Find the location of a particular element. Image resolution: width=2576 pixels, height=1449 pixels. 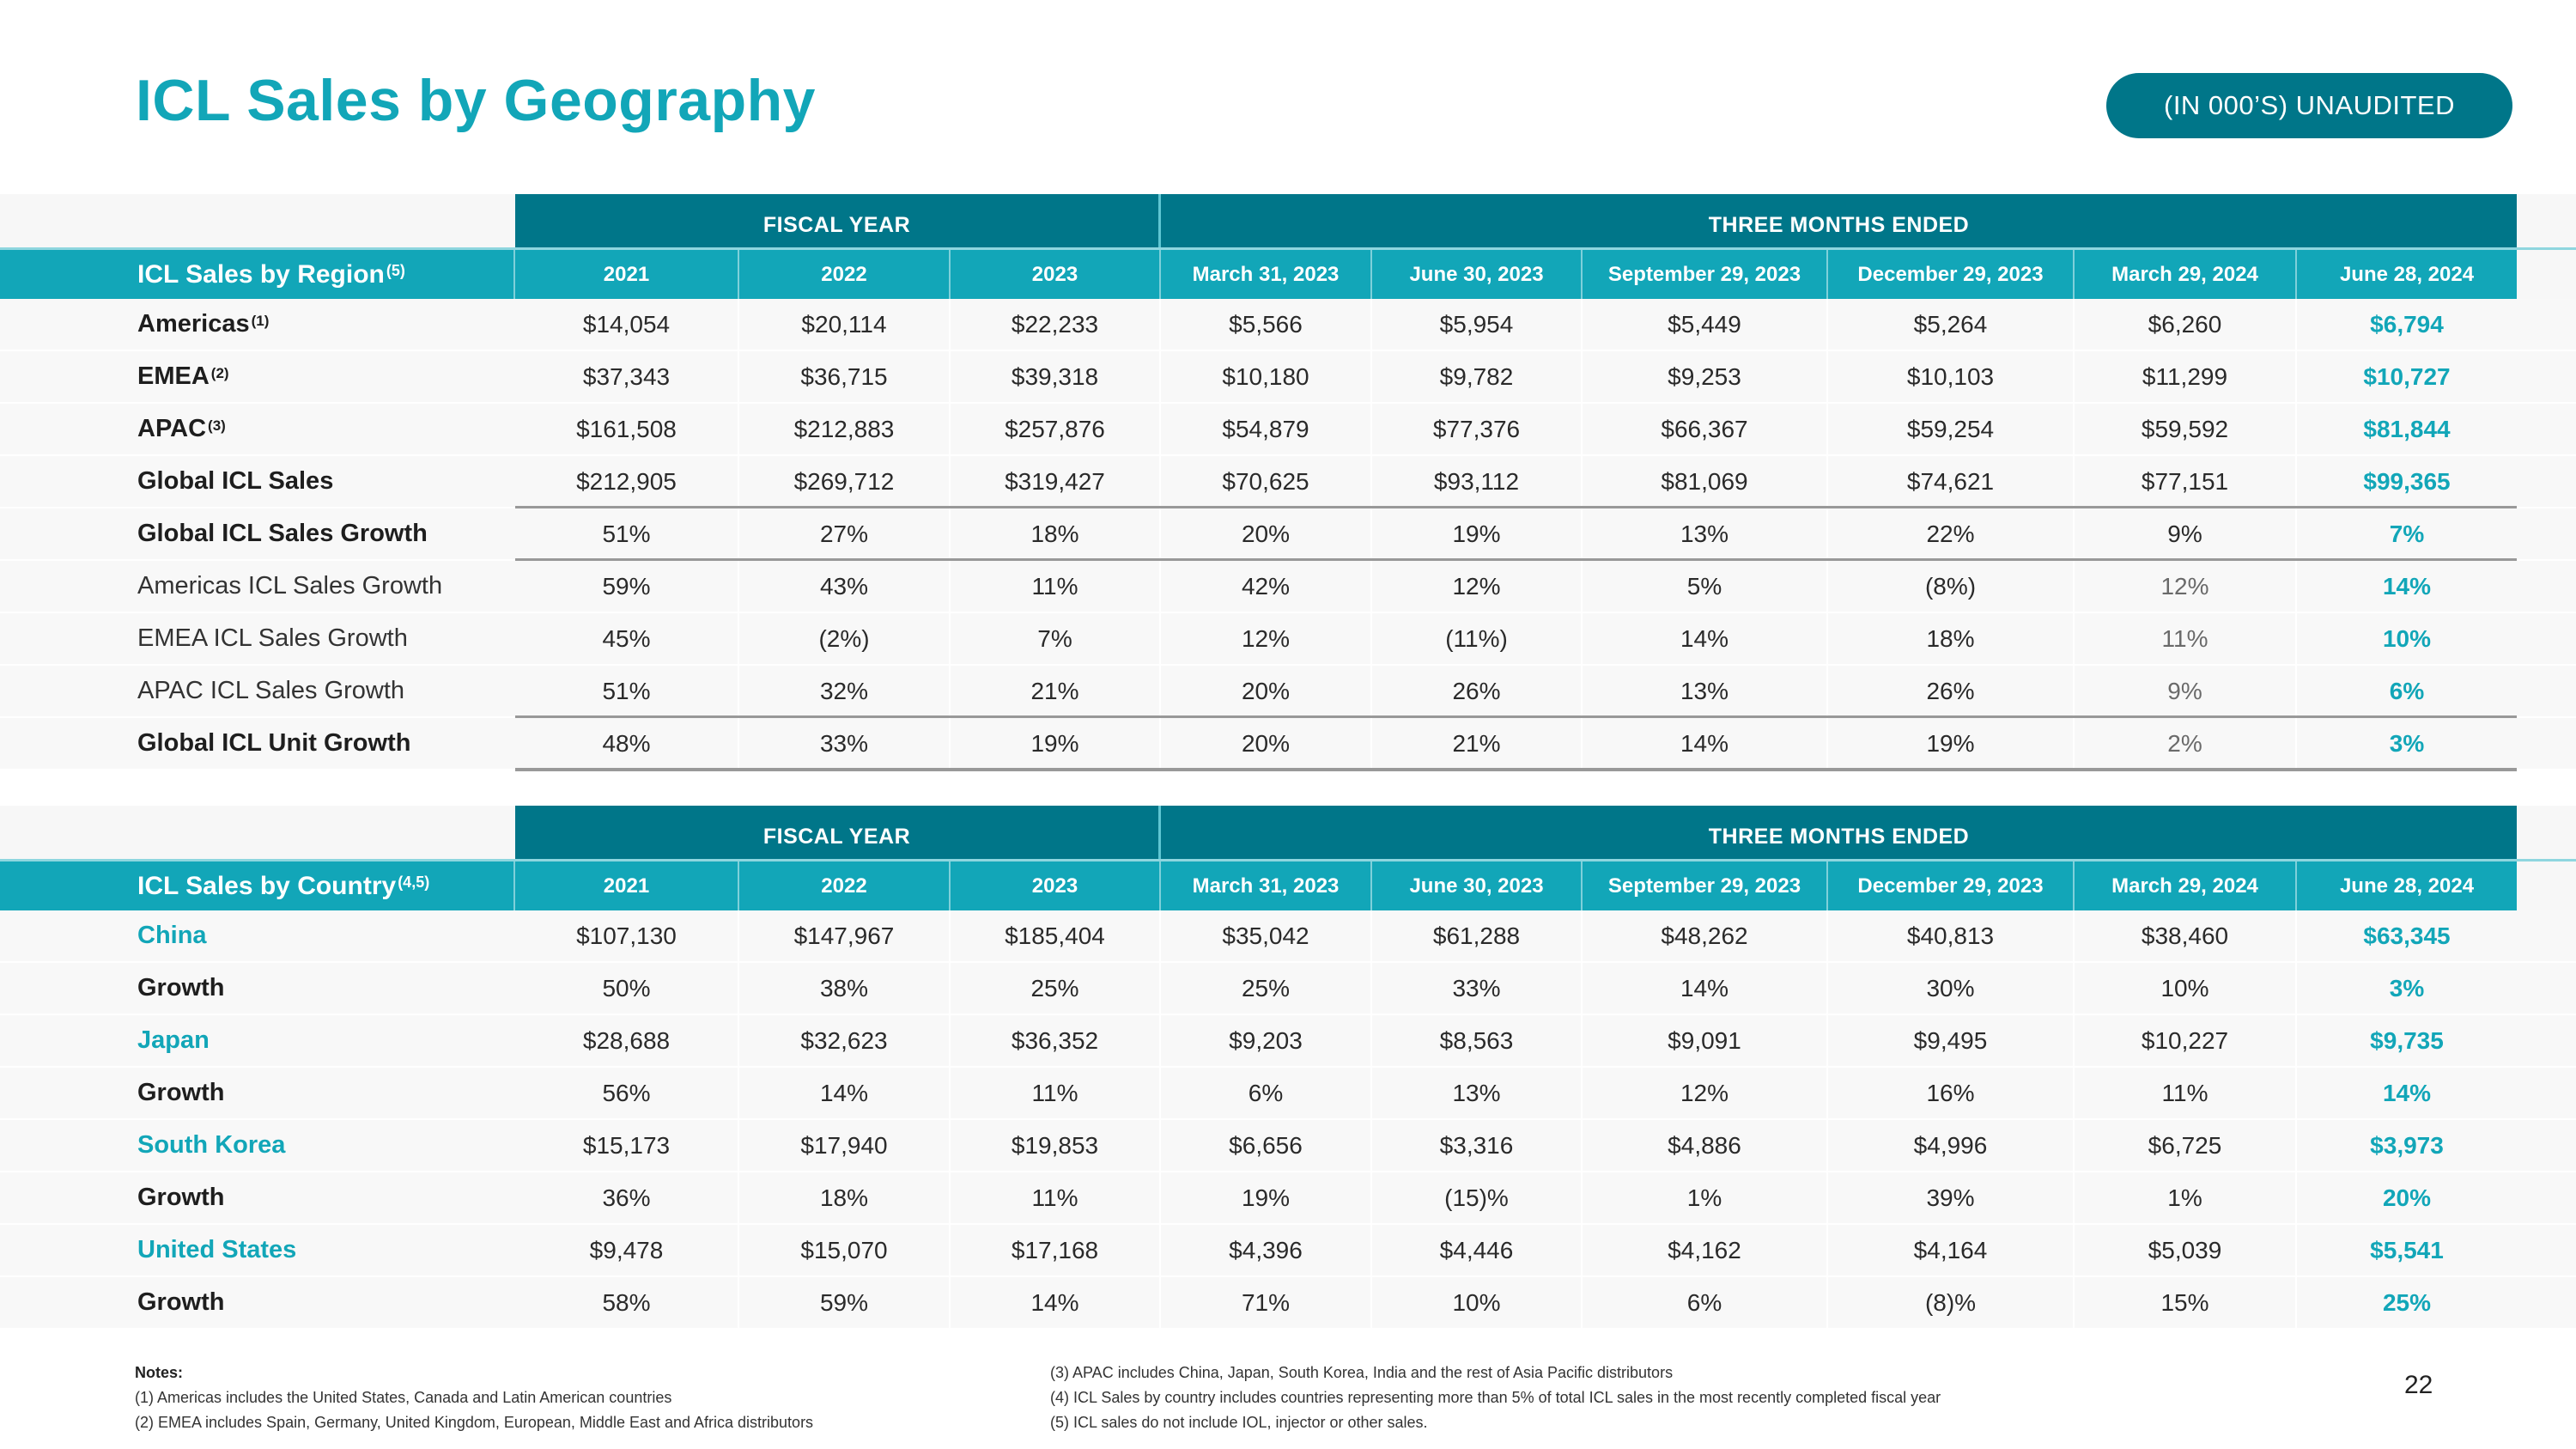

table-cell: $28,688 is located at coordinates (627, 1040).